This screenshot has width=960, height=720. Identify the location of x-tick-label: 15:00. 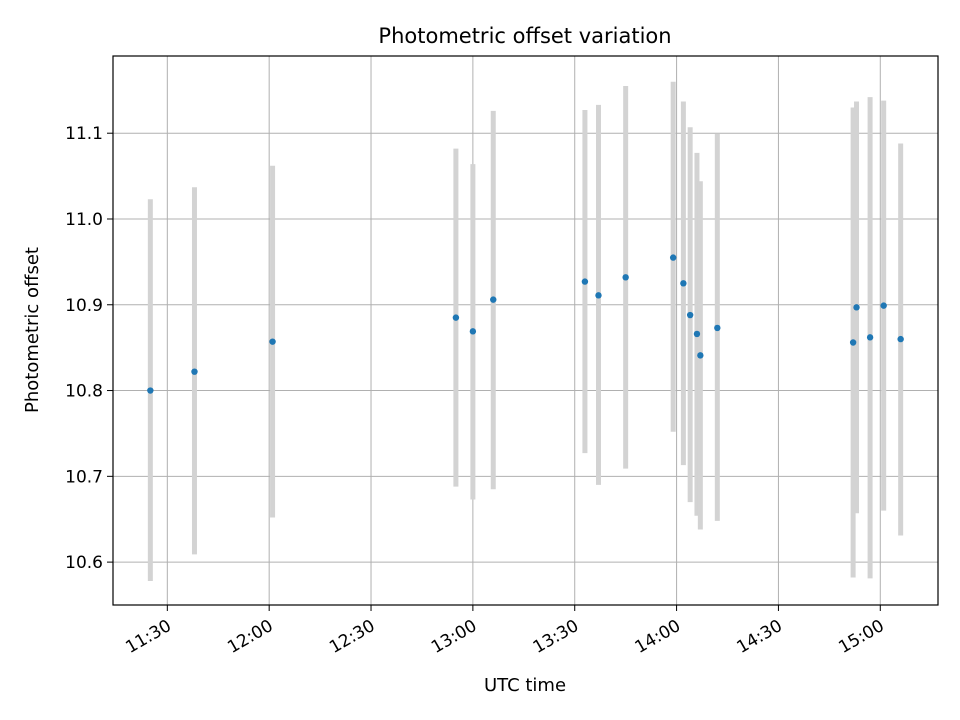
(861, 637).